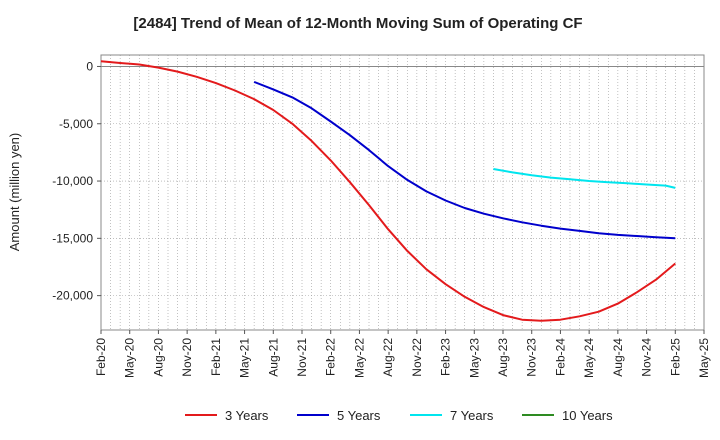 The height and width of the screenshot is (440, 720). What do you see at coordinates (187, 357) in the screenshot?
I see `x-tick-label: Nov-20` at bounding box center [187, 357].